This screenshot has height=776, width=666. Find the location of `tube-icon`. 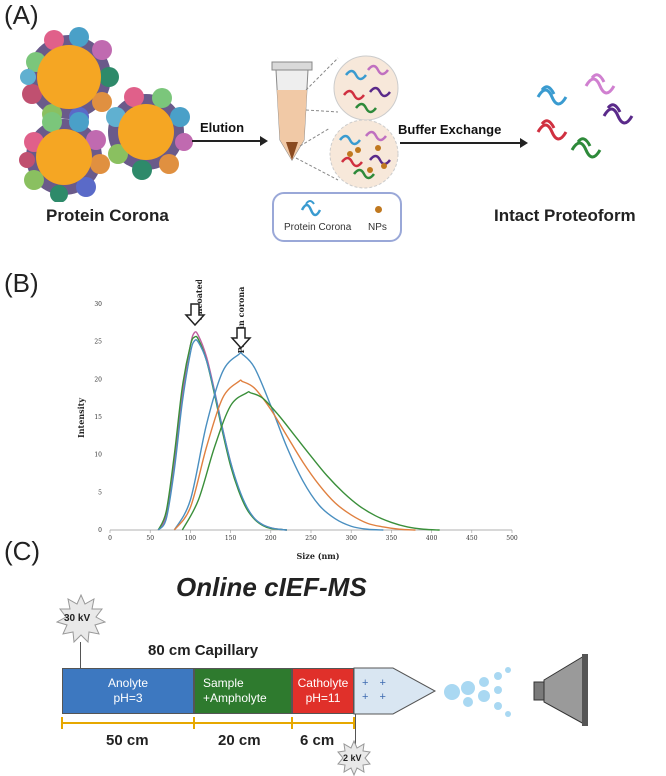

tube-icon is located at coordinates (292, 111).